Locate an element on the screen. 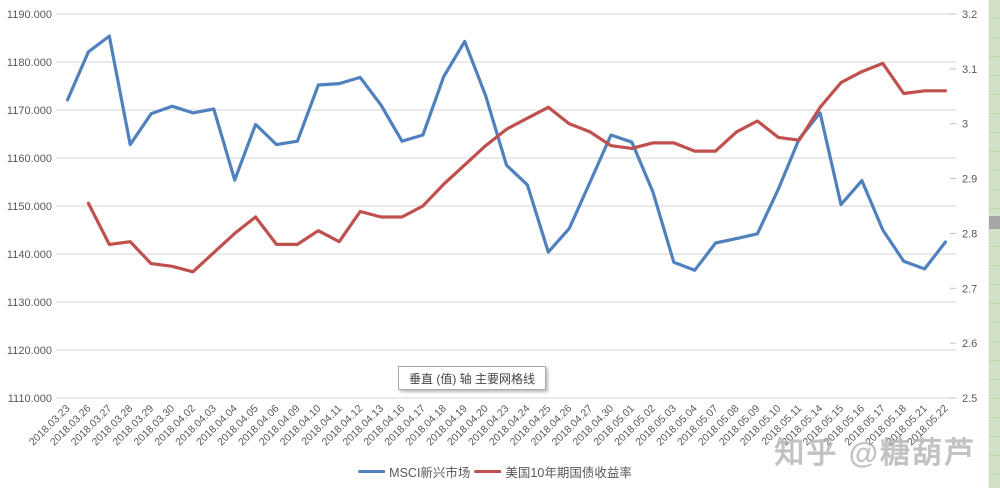 Image resolution: width=1000 pixels, height=488 pixels. left-axis-tick-label: 1160.000 is located at coordinates (29, 159).